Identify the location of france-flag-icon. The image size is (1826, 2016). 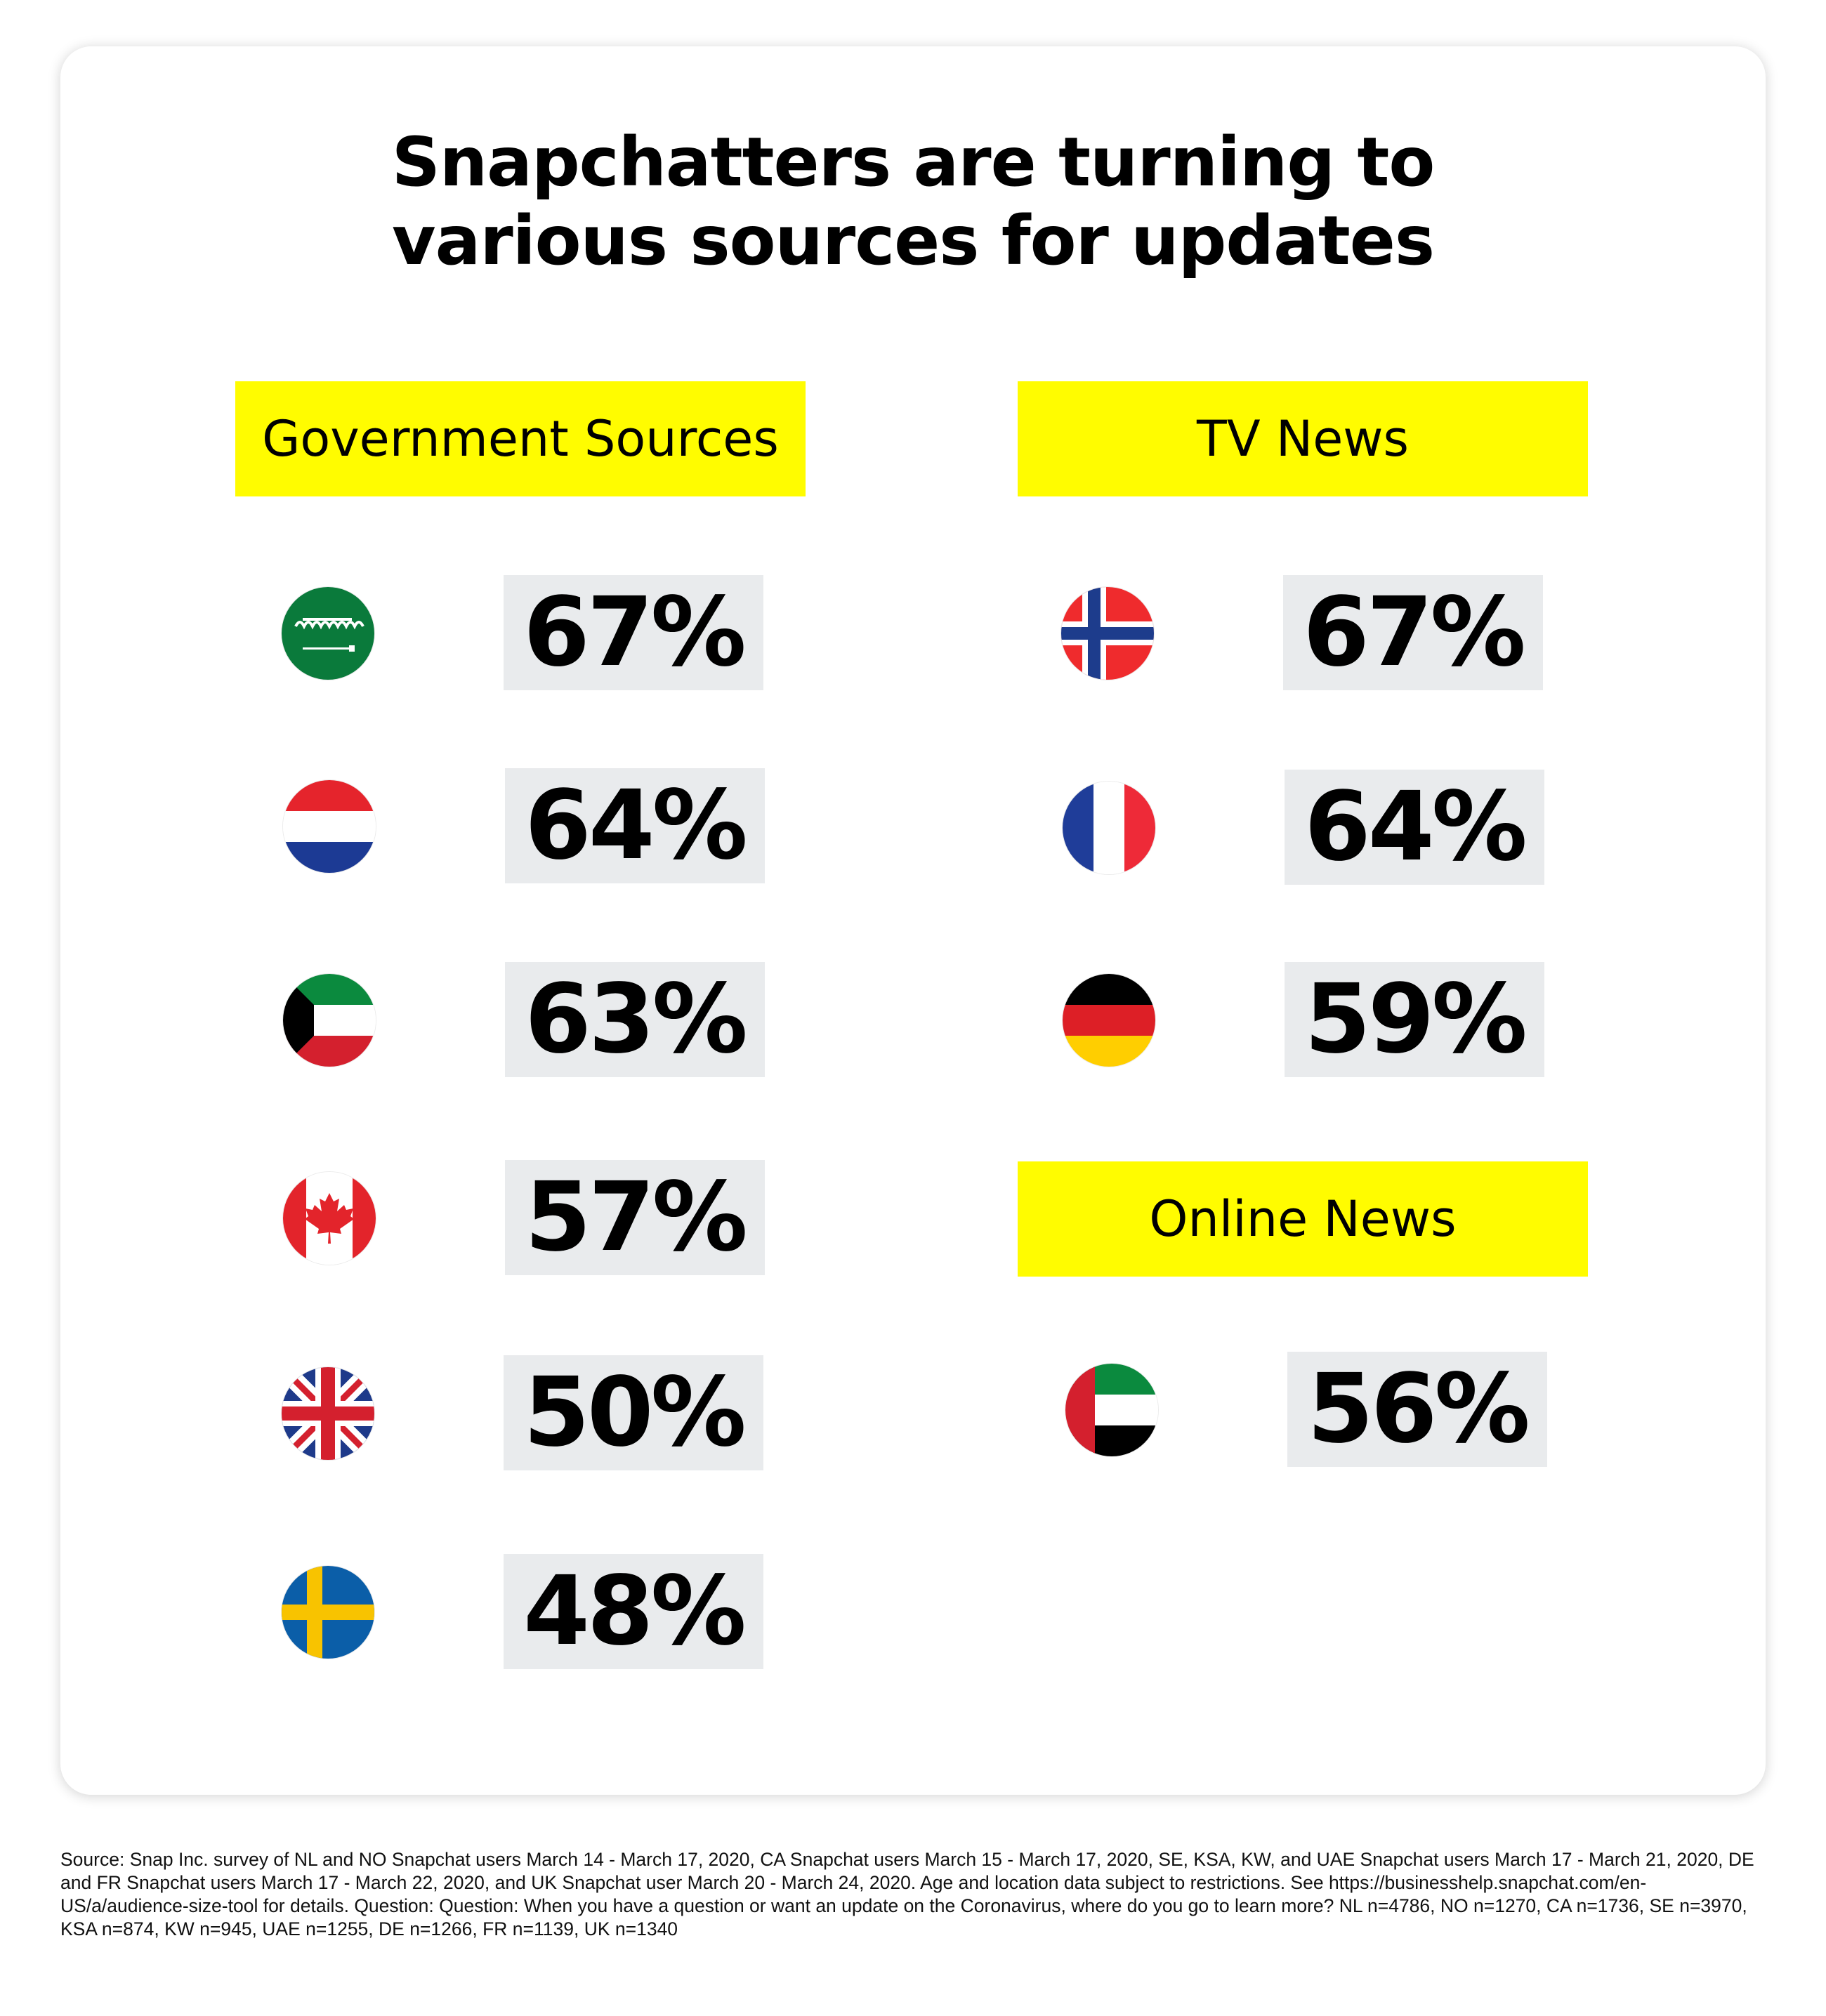
(1109, 828).